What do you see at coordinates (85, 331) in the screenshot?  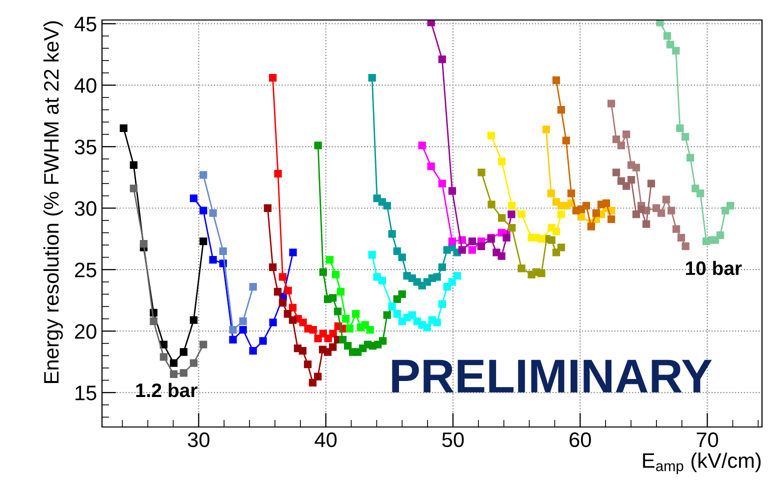 I see `y-tick-label: 20` at bounding box center [85, 331].